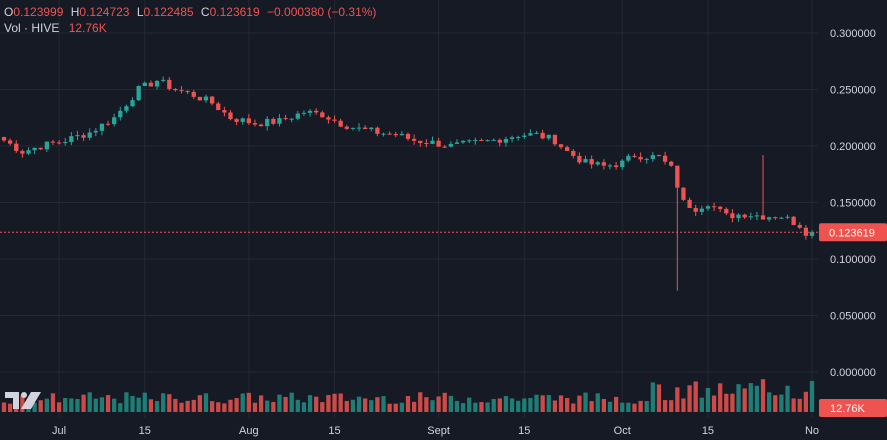 This screenshot has height=440, width=887. Describe the element at coordinates (59, 431) in the screenshot. I see `x-tick-label: Jul` at that location.